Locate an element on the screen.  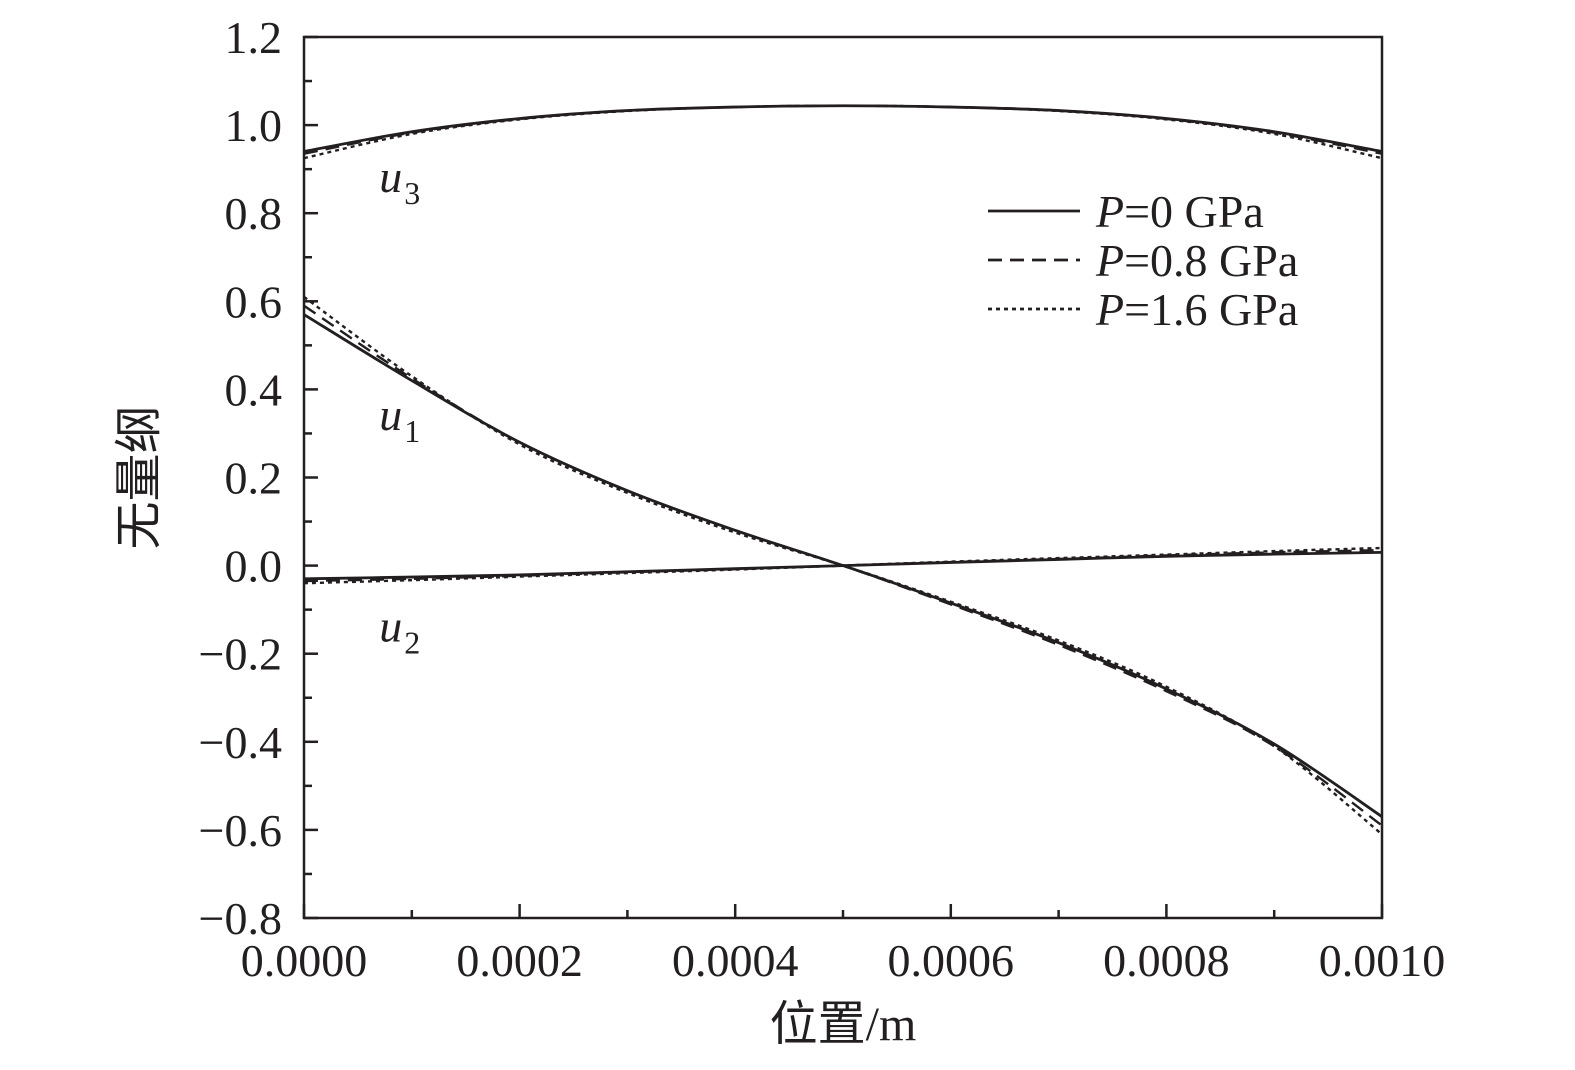
y-tick-label: −0.8 is located at coordinates (240, 918).